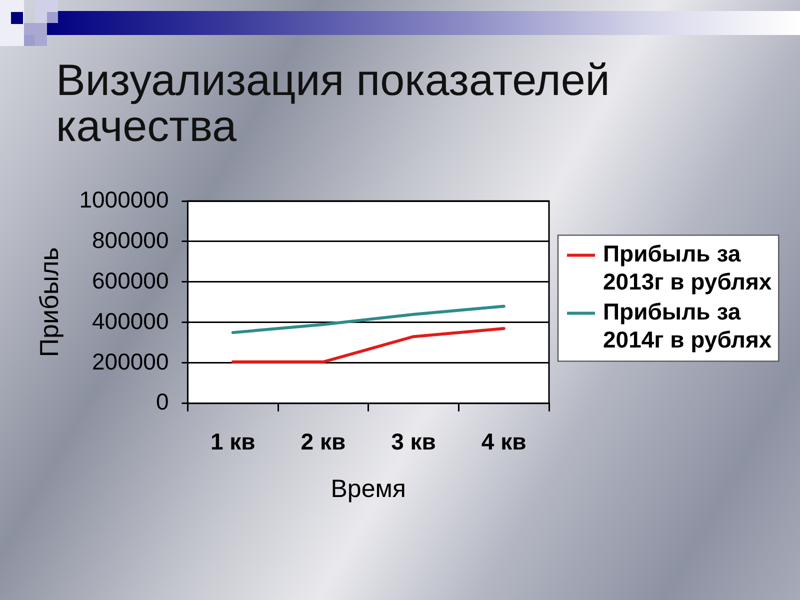  What do you see at coordinates (233, 441) in the screenshot?
I see `x-tick-label: 1 кв` at bounding box center [233, 441].